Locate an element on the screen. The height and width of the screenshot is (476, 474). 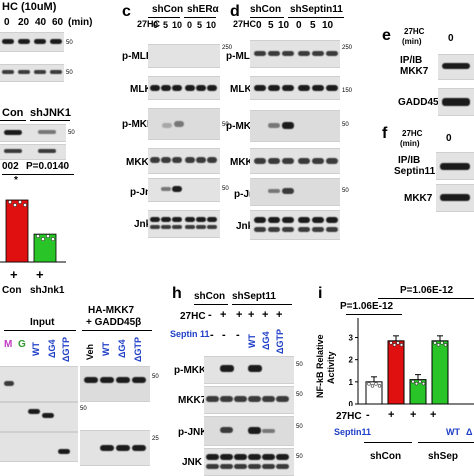
panel-d-blot-pmkk7 is located at coordinates (295, 126).